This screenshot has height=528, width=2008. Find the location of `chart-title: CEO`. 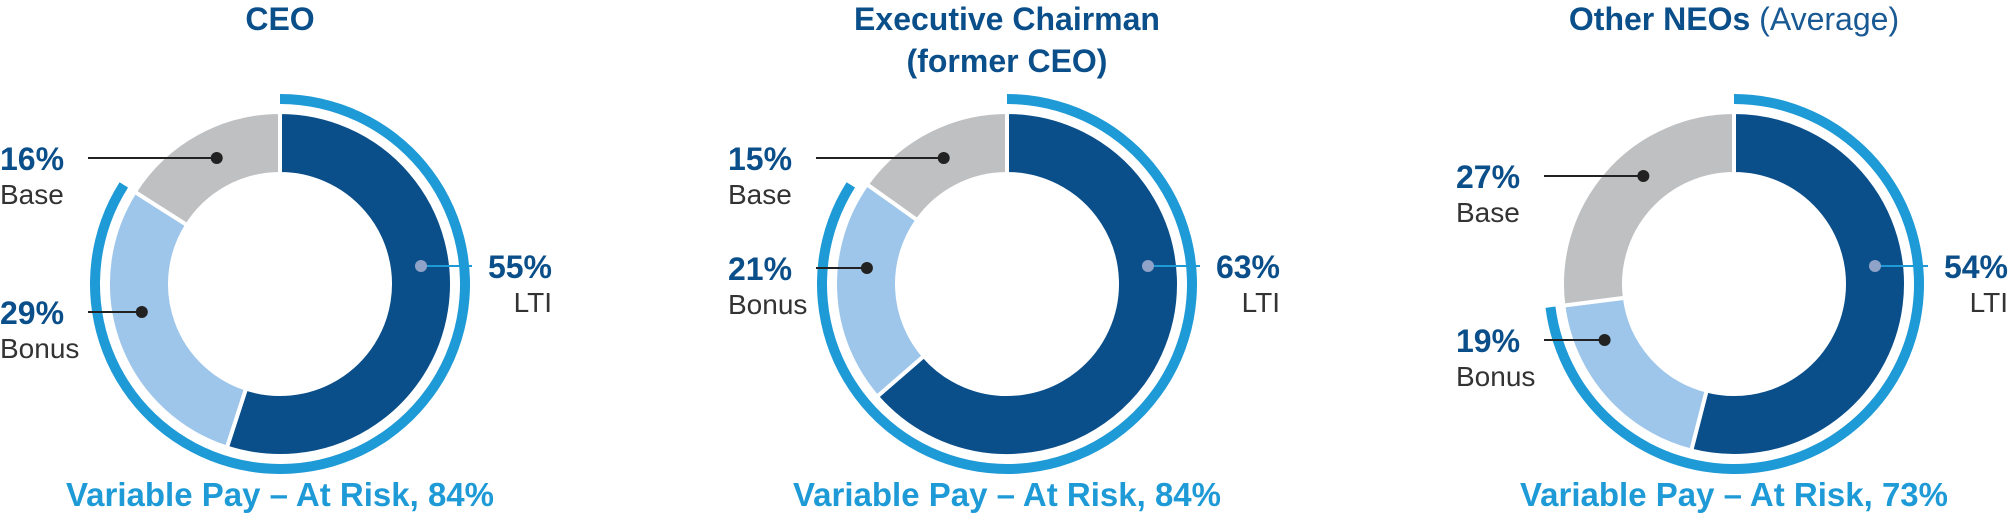

chart-title: CEO is located at coordinates (279, 19).